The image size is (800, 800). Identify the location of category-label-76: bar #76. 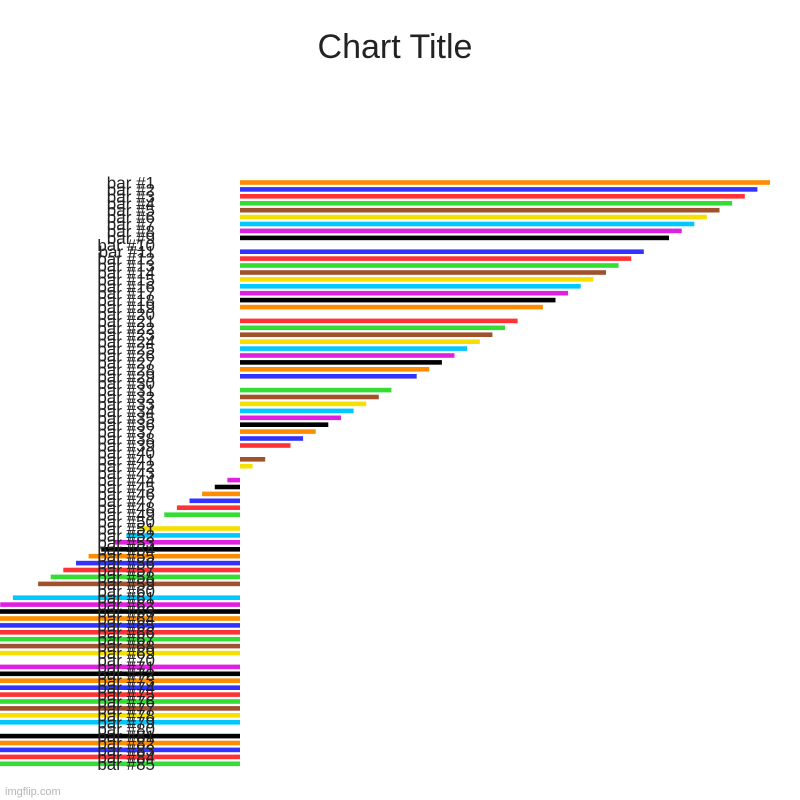
(126, 702).